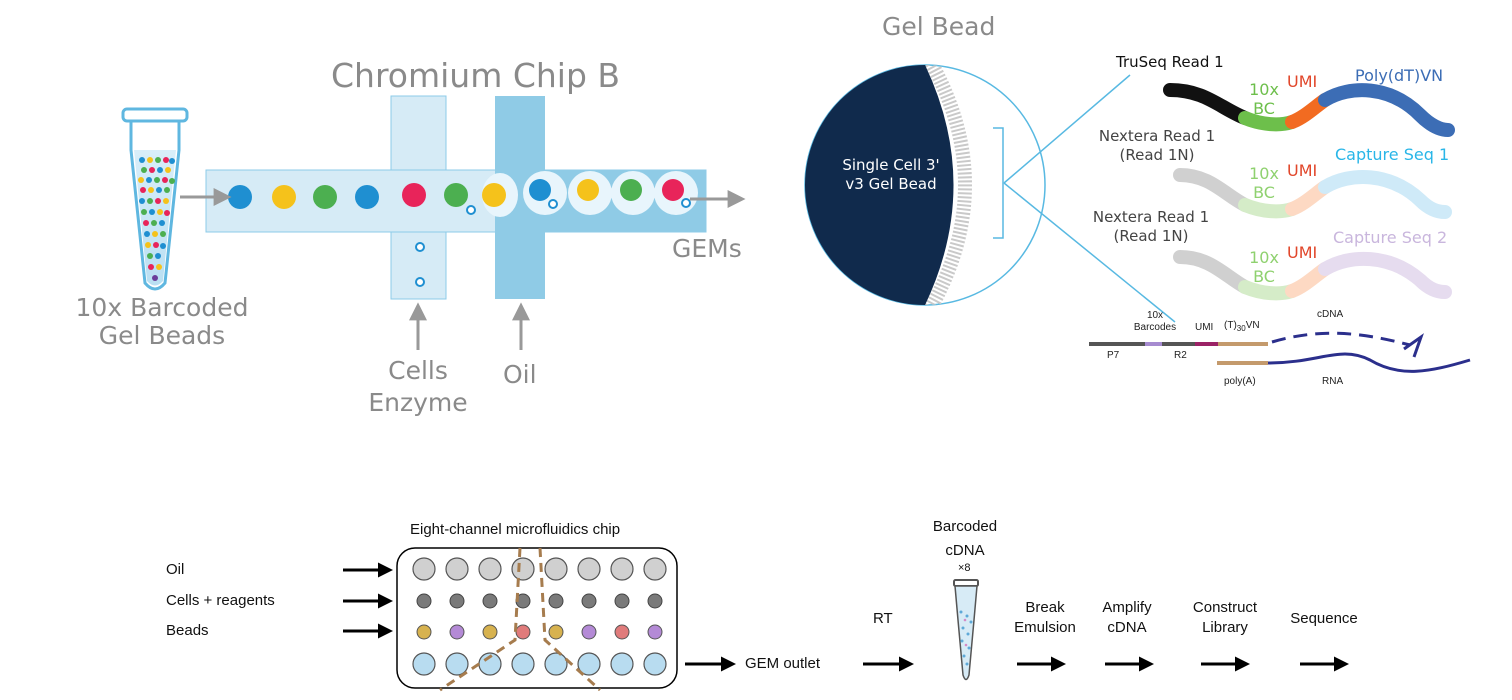 The width and height of the screenshot is (1512, 700). I want to click on step-sequence: Sequence, so click(1324, 619).